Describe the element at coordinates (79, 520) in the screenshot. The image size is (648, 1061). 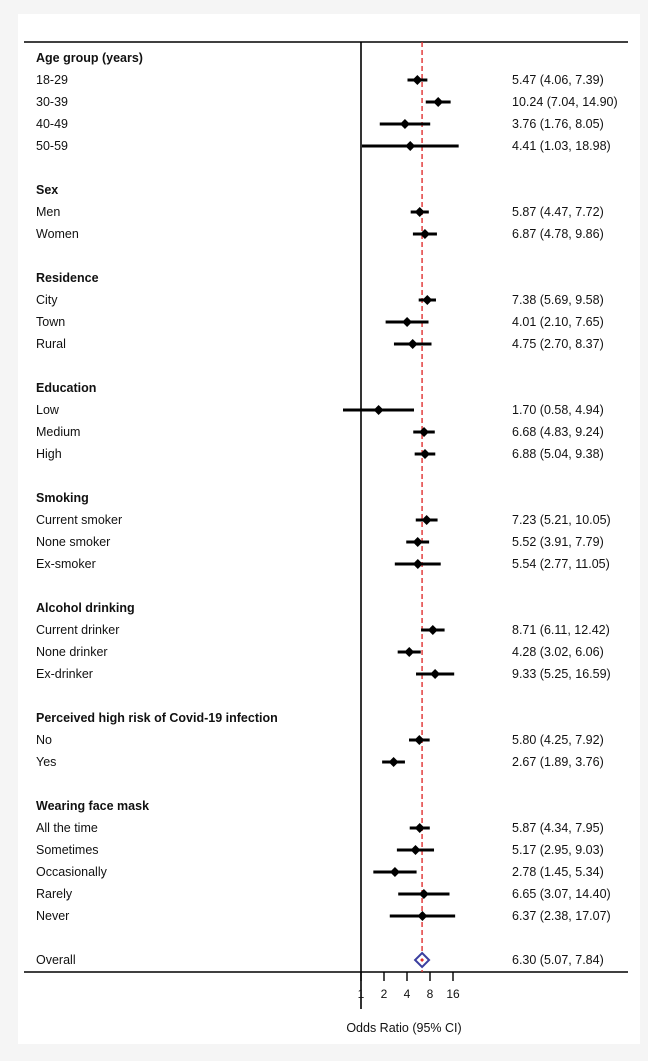
I see `row-label: Current smoker` at that location.